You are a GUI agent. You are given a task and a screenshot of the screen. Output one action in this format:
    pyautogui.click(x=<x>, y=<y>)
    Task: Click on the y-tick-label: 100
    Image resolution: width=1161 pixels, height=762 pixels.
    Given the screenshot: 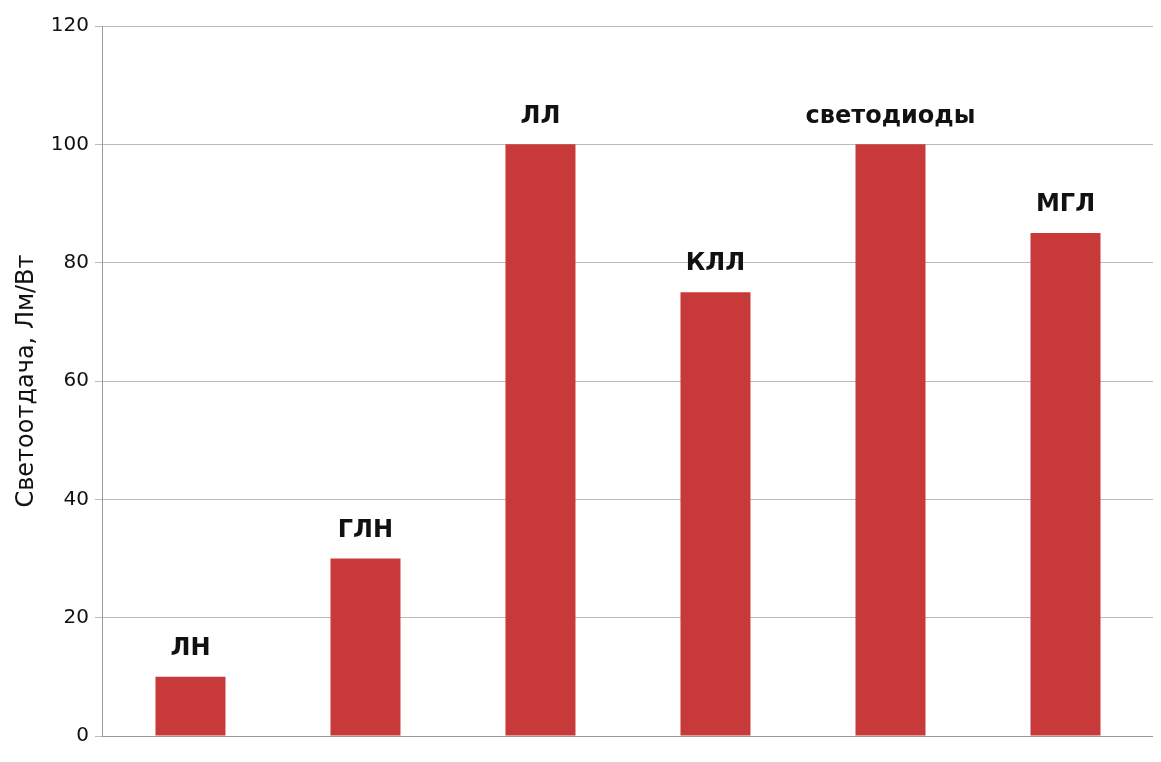 What is the action you would take?
    pyautogui.click(x=69, y=142)
    